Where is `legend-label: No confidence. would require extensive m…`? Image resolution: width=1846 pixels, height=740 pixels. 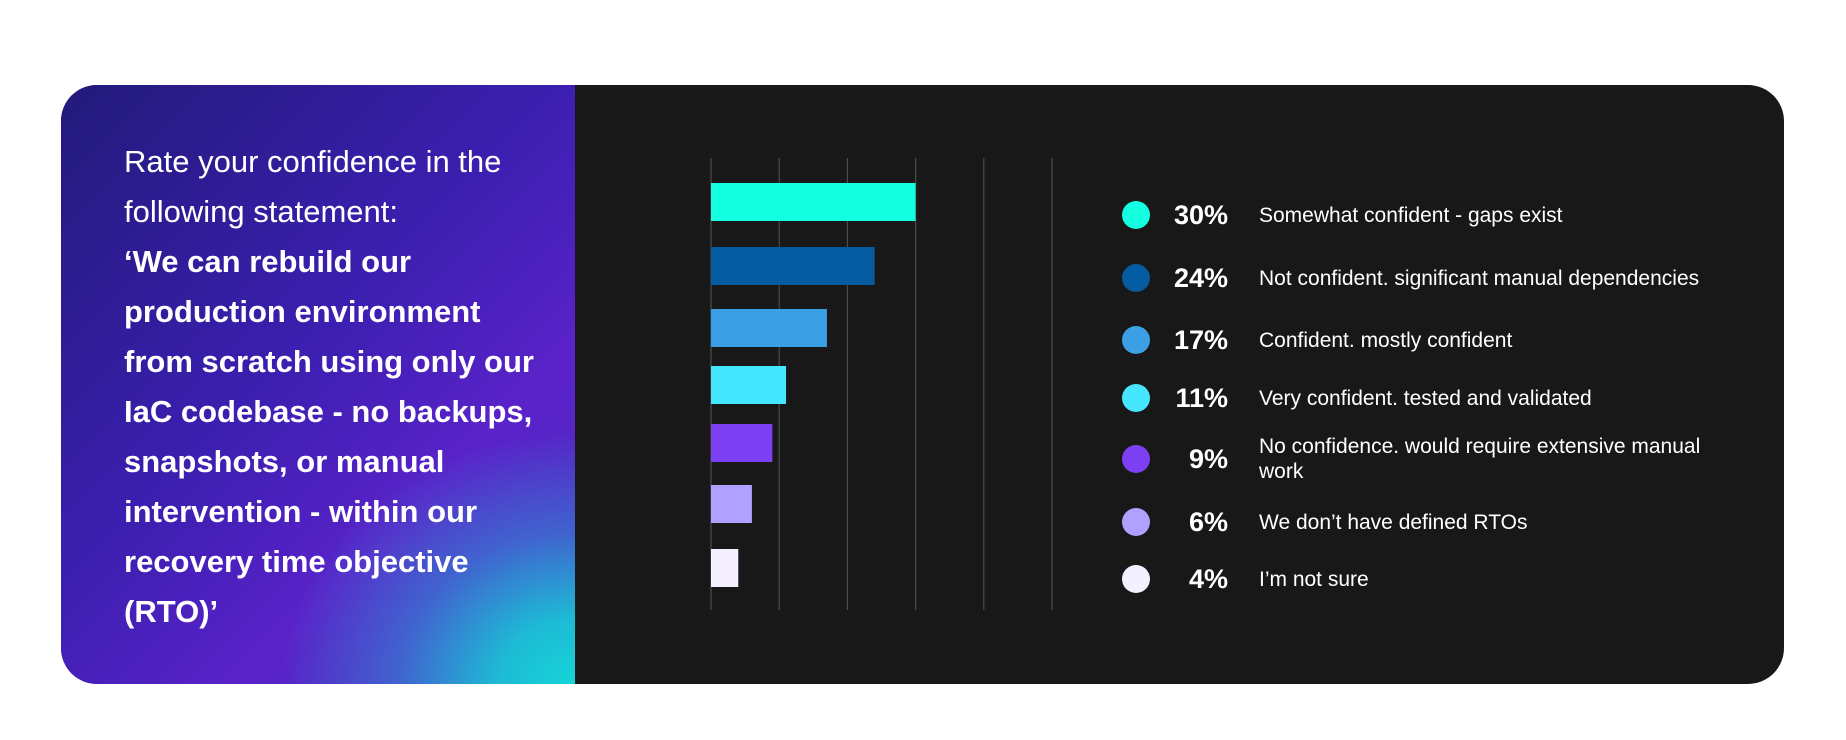 legend-label: No confidence. would require extensive m… is located at coordinates (1480, 459).